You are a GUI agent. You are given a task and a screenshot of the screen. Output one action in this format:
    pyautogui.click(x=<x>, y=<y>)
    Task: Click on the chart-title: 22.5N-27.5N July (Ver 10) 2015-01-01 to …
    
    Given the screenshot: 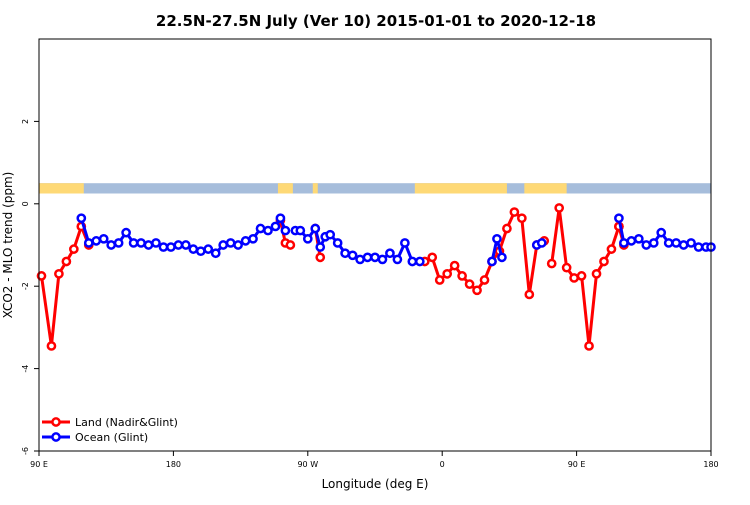 What is the action you would take?
    pyautogui.click(x=376, y=21)
    